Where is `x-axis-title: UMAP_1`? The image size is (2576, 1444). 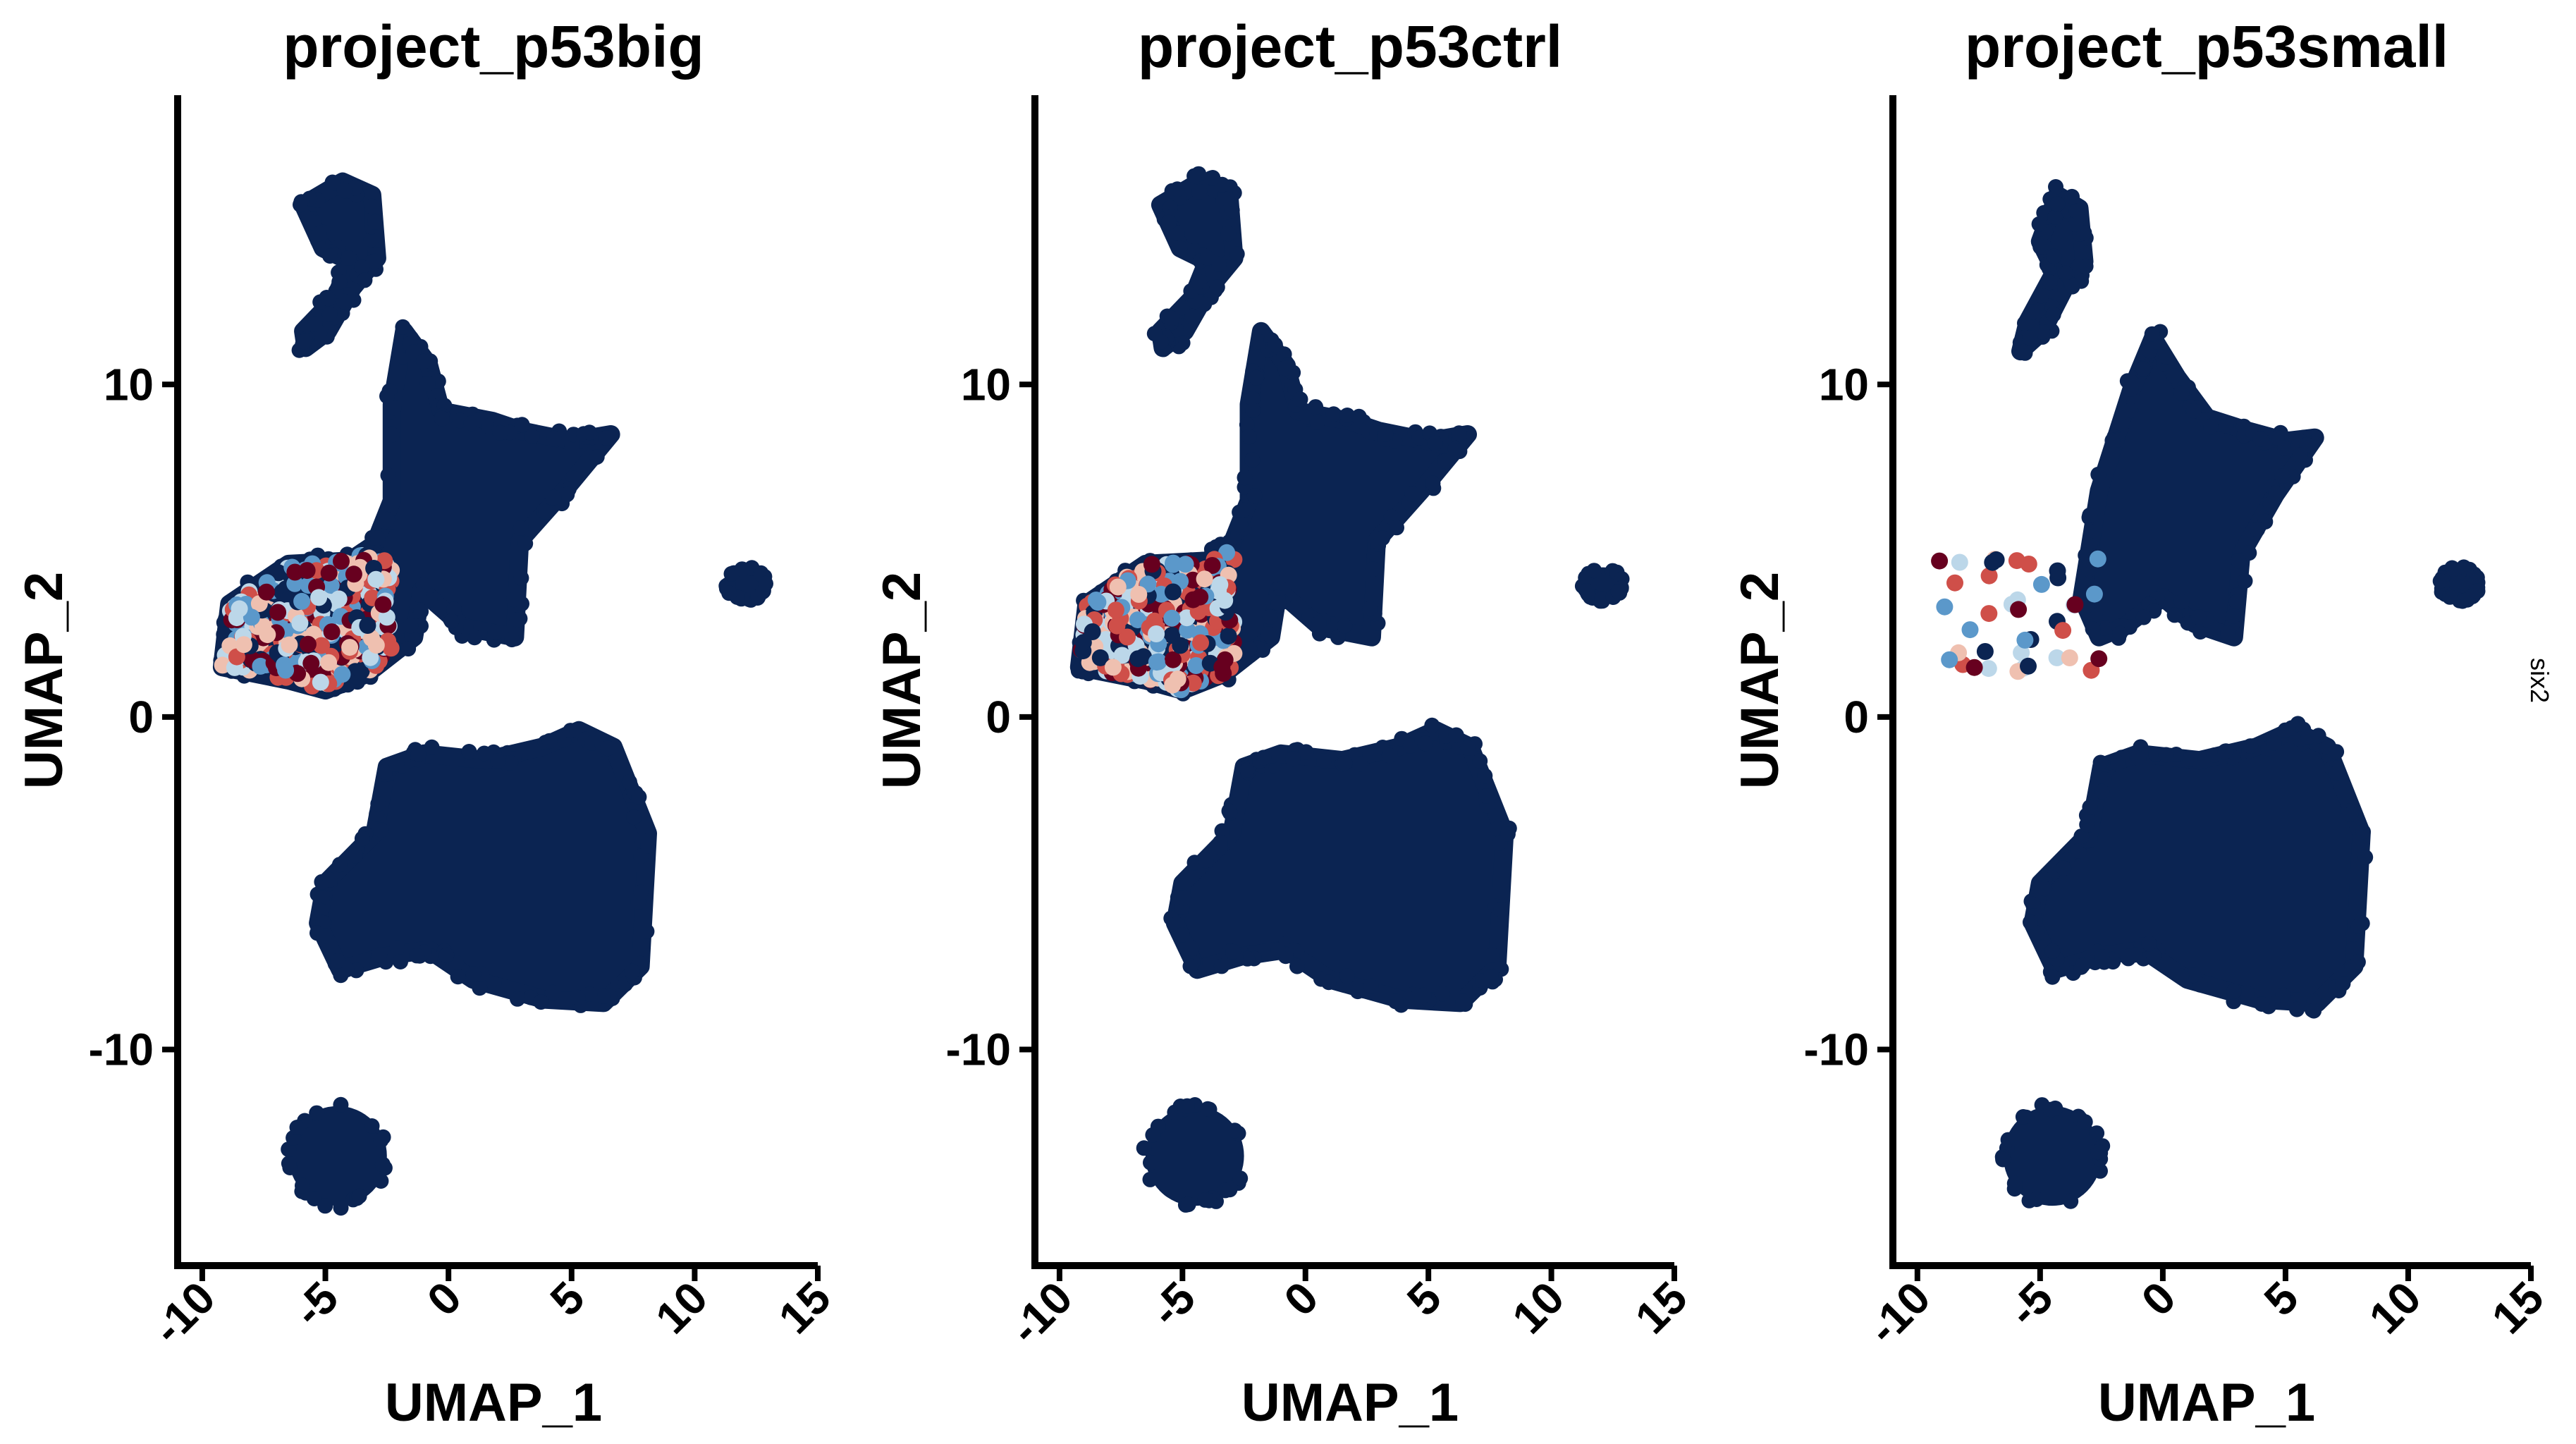
x-axis-title: UMAP_1 is located at coordinates (2206, 1403).